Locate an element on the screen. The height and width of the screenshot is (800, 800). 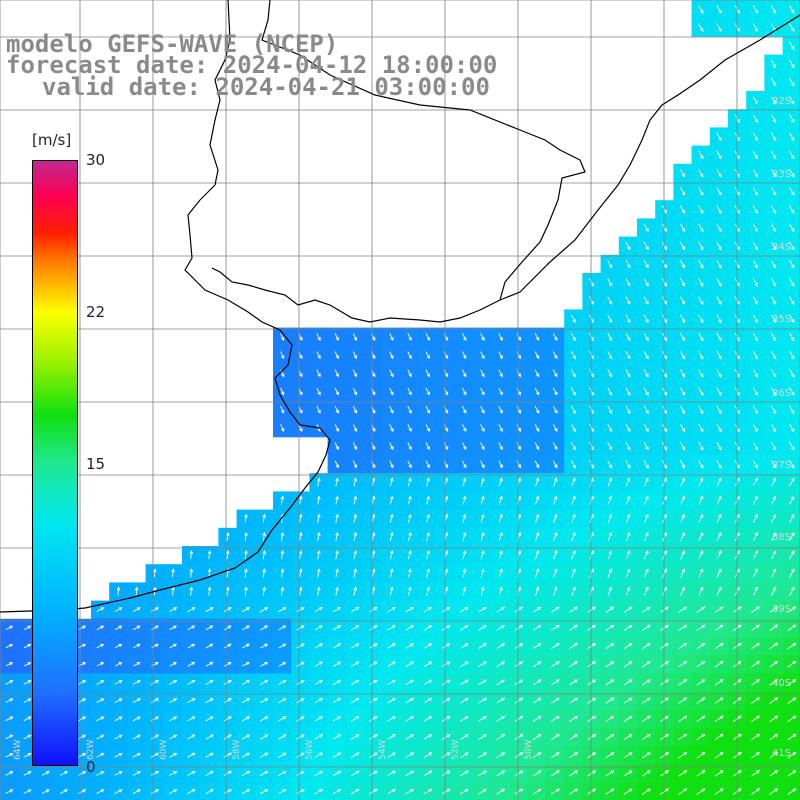
latitude-label: 41S is located at coordinates (781, 753).